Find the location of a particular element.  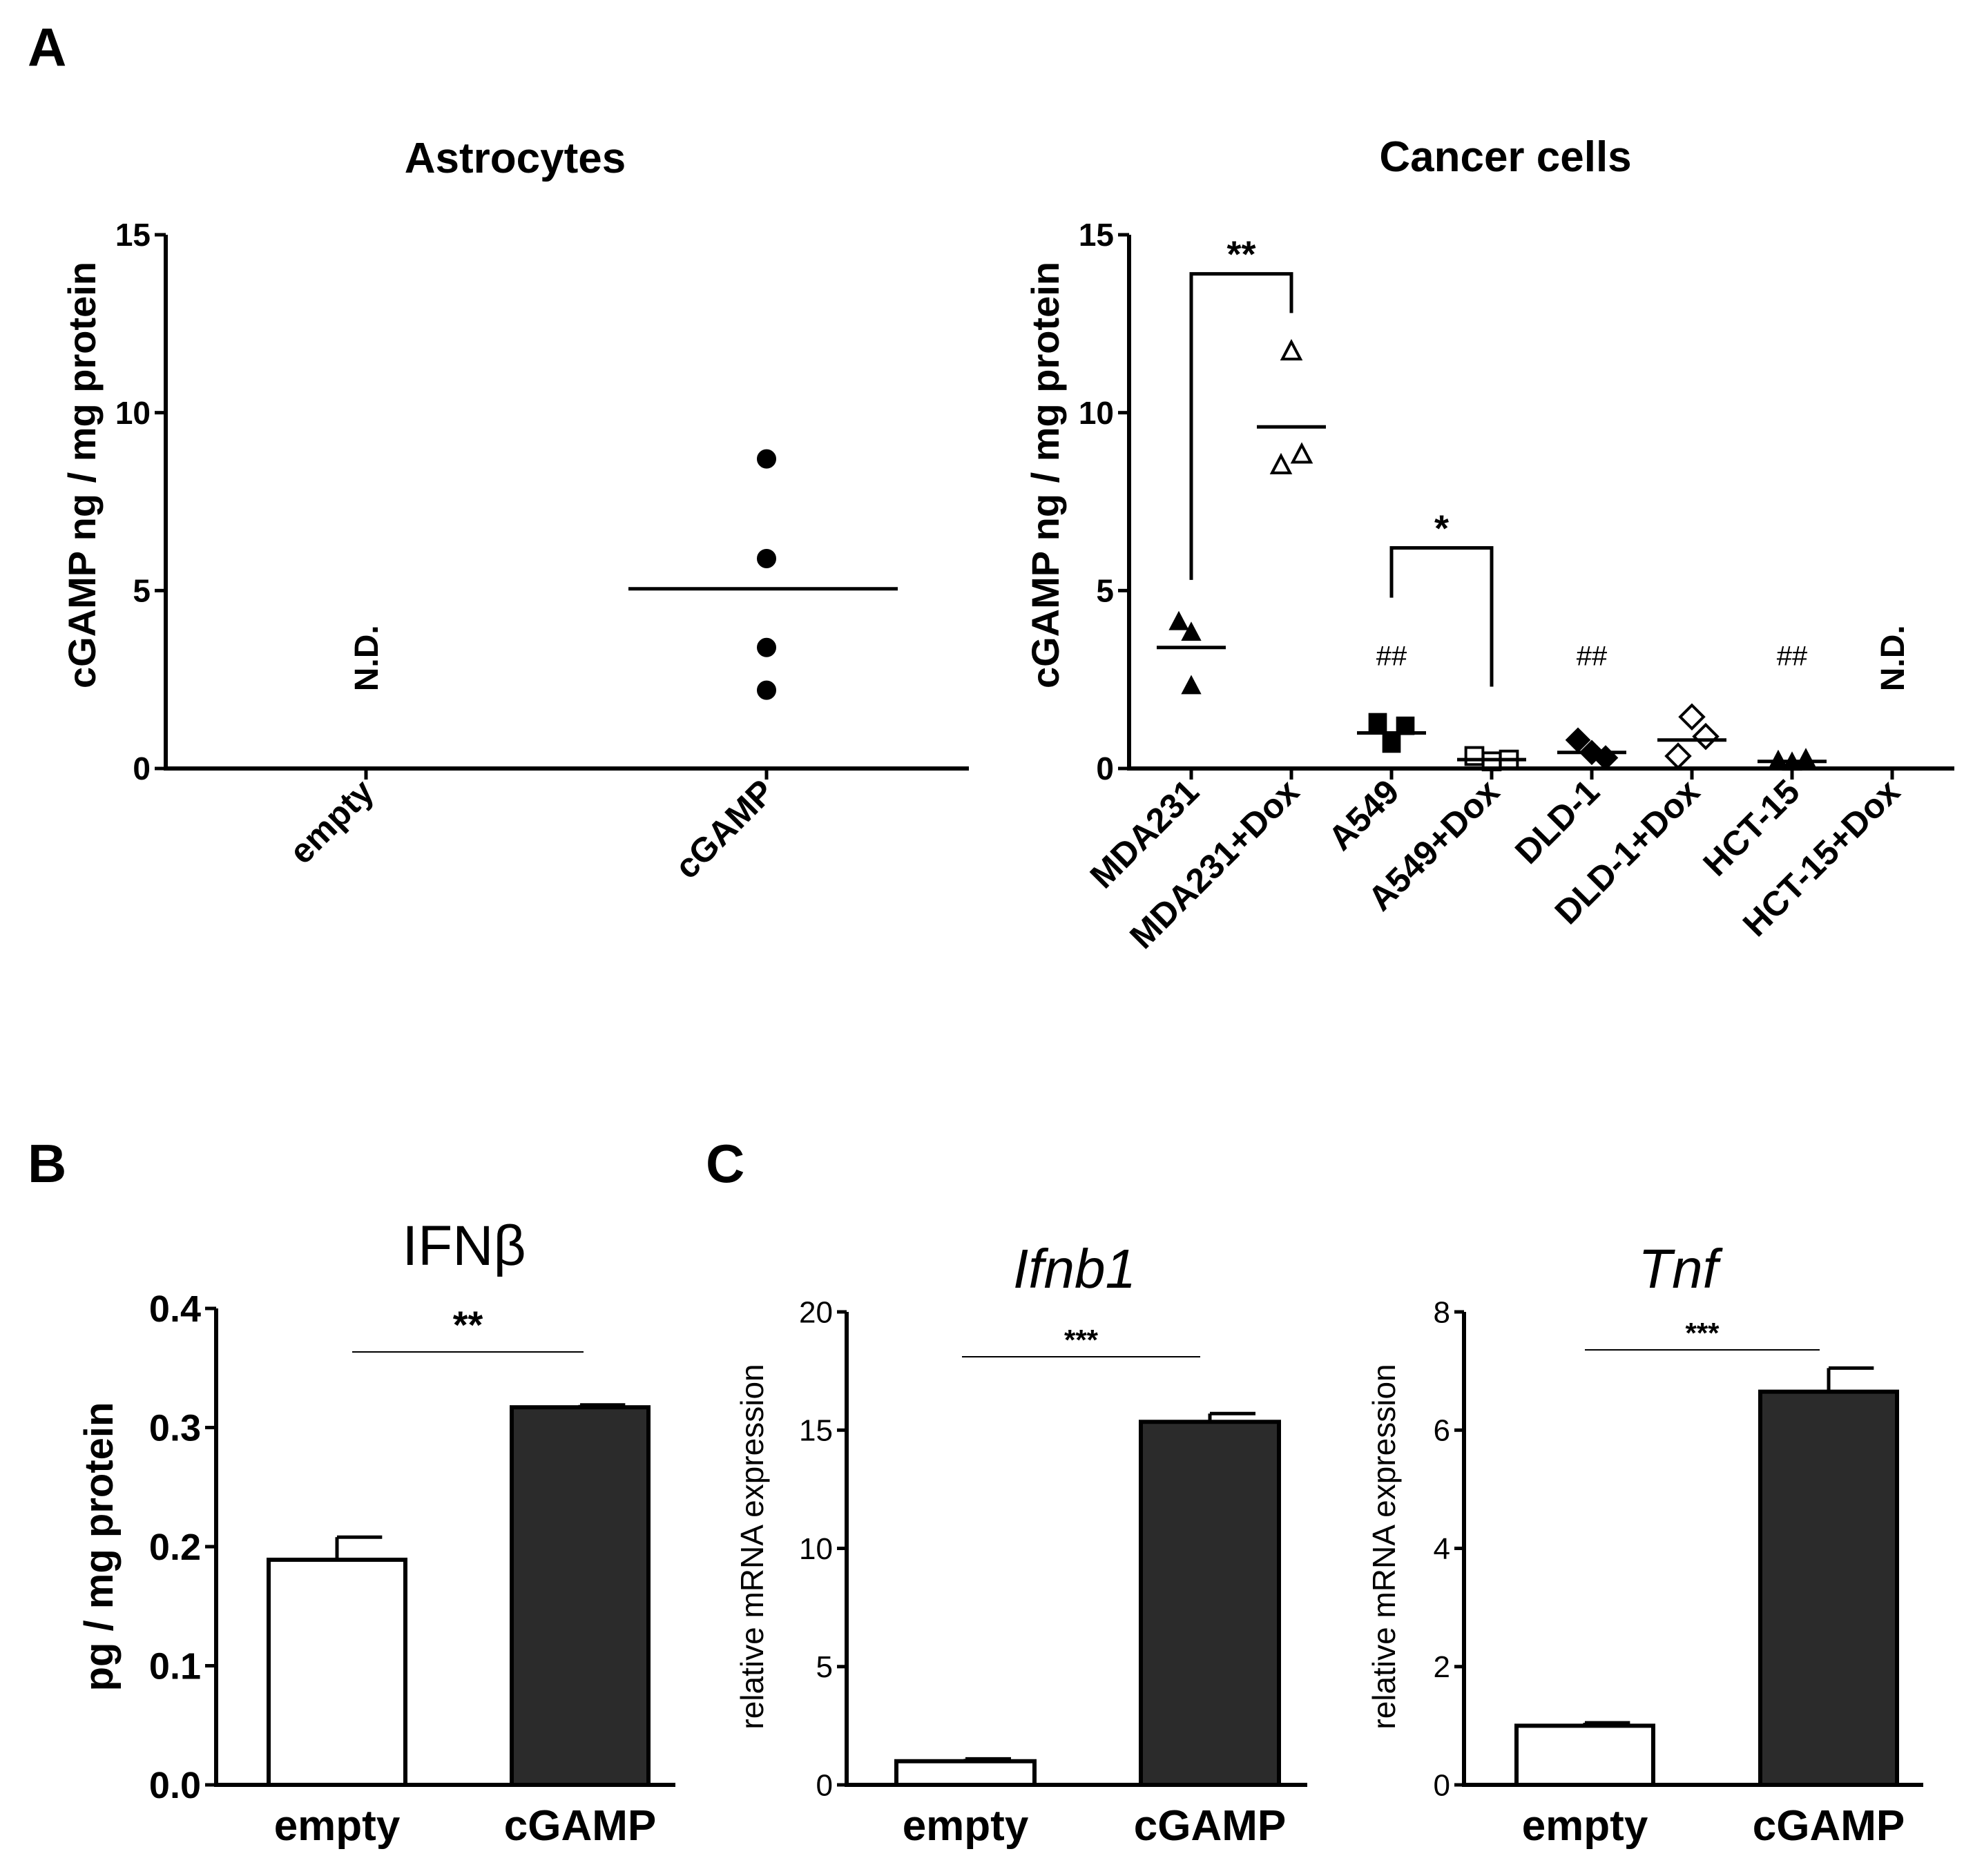

panel-label-c: C is located at coordinates (725, 1163).